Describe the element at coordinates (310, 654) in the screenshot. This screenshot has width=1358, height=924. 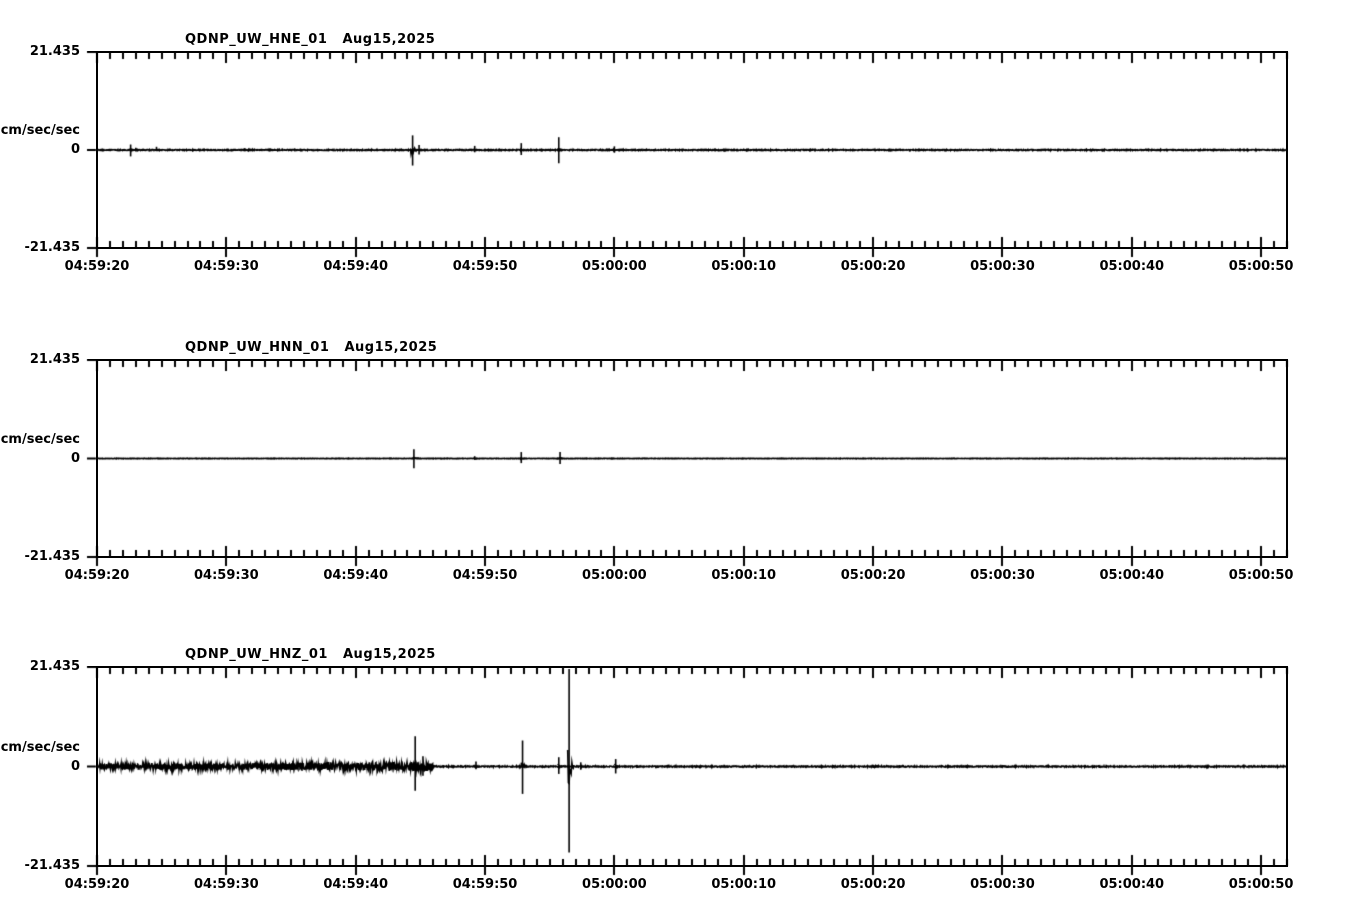
I see `panel-title: QDNP_UW_HNZ_01 Aug15,2025` at that location.